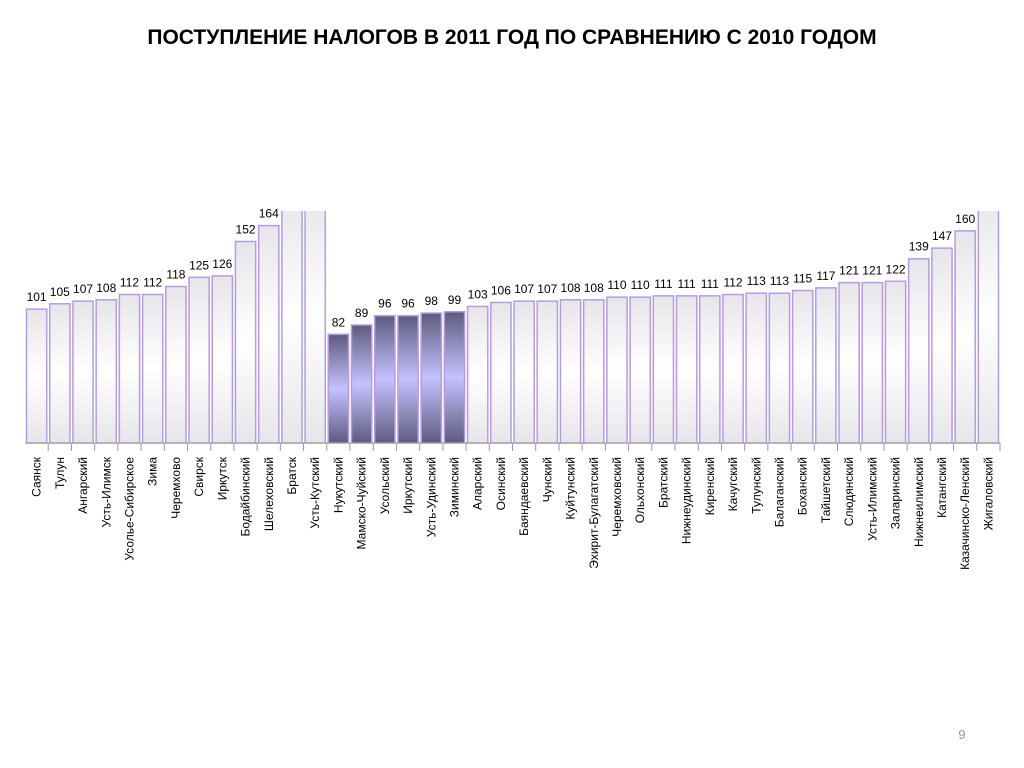 Image resolution: width=1024 pixels, height=768 pixels. What do you see at coordinates (431, 497) in the screenshot?
I see `x-tick-label: Усть-Удинский` at bounding box center [431, 497].